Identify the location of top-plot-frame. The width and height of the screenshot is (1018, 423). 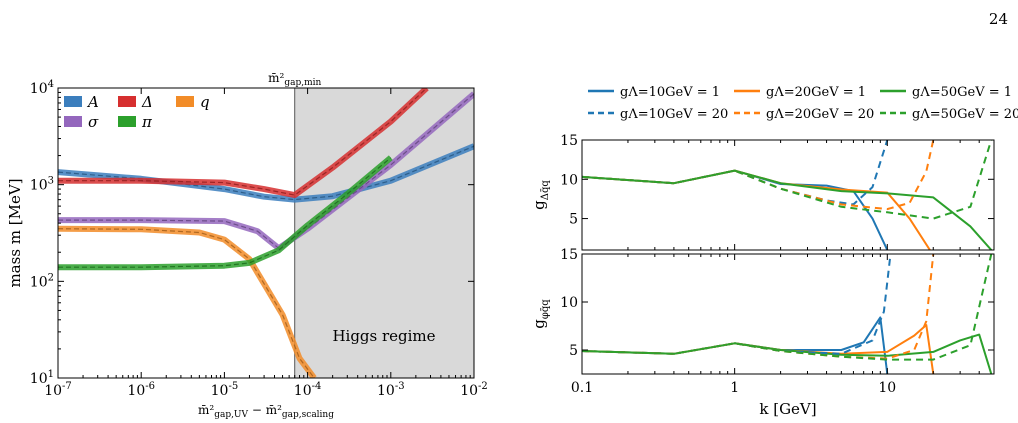
(788, 195).